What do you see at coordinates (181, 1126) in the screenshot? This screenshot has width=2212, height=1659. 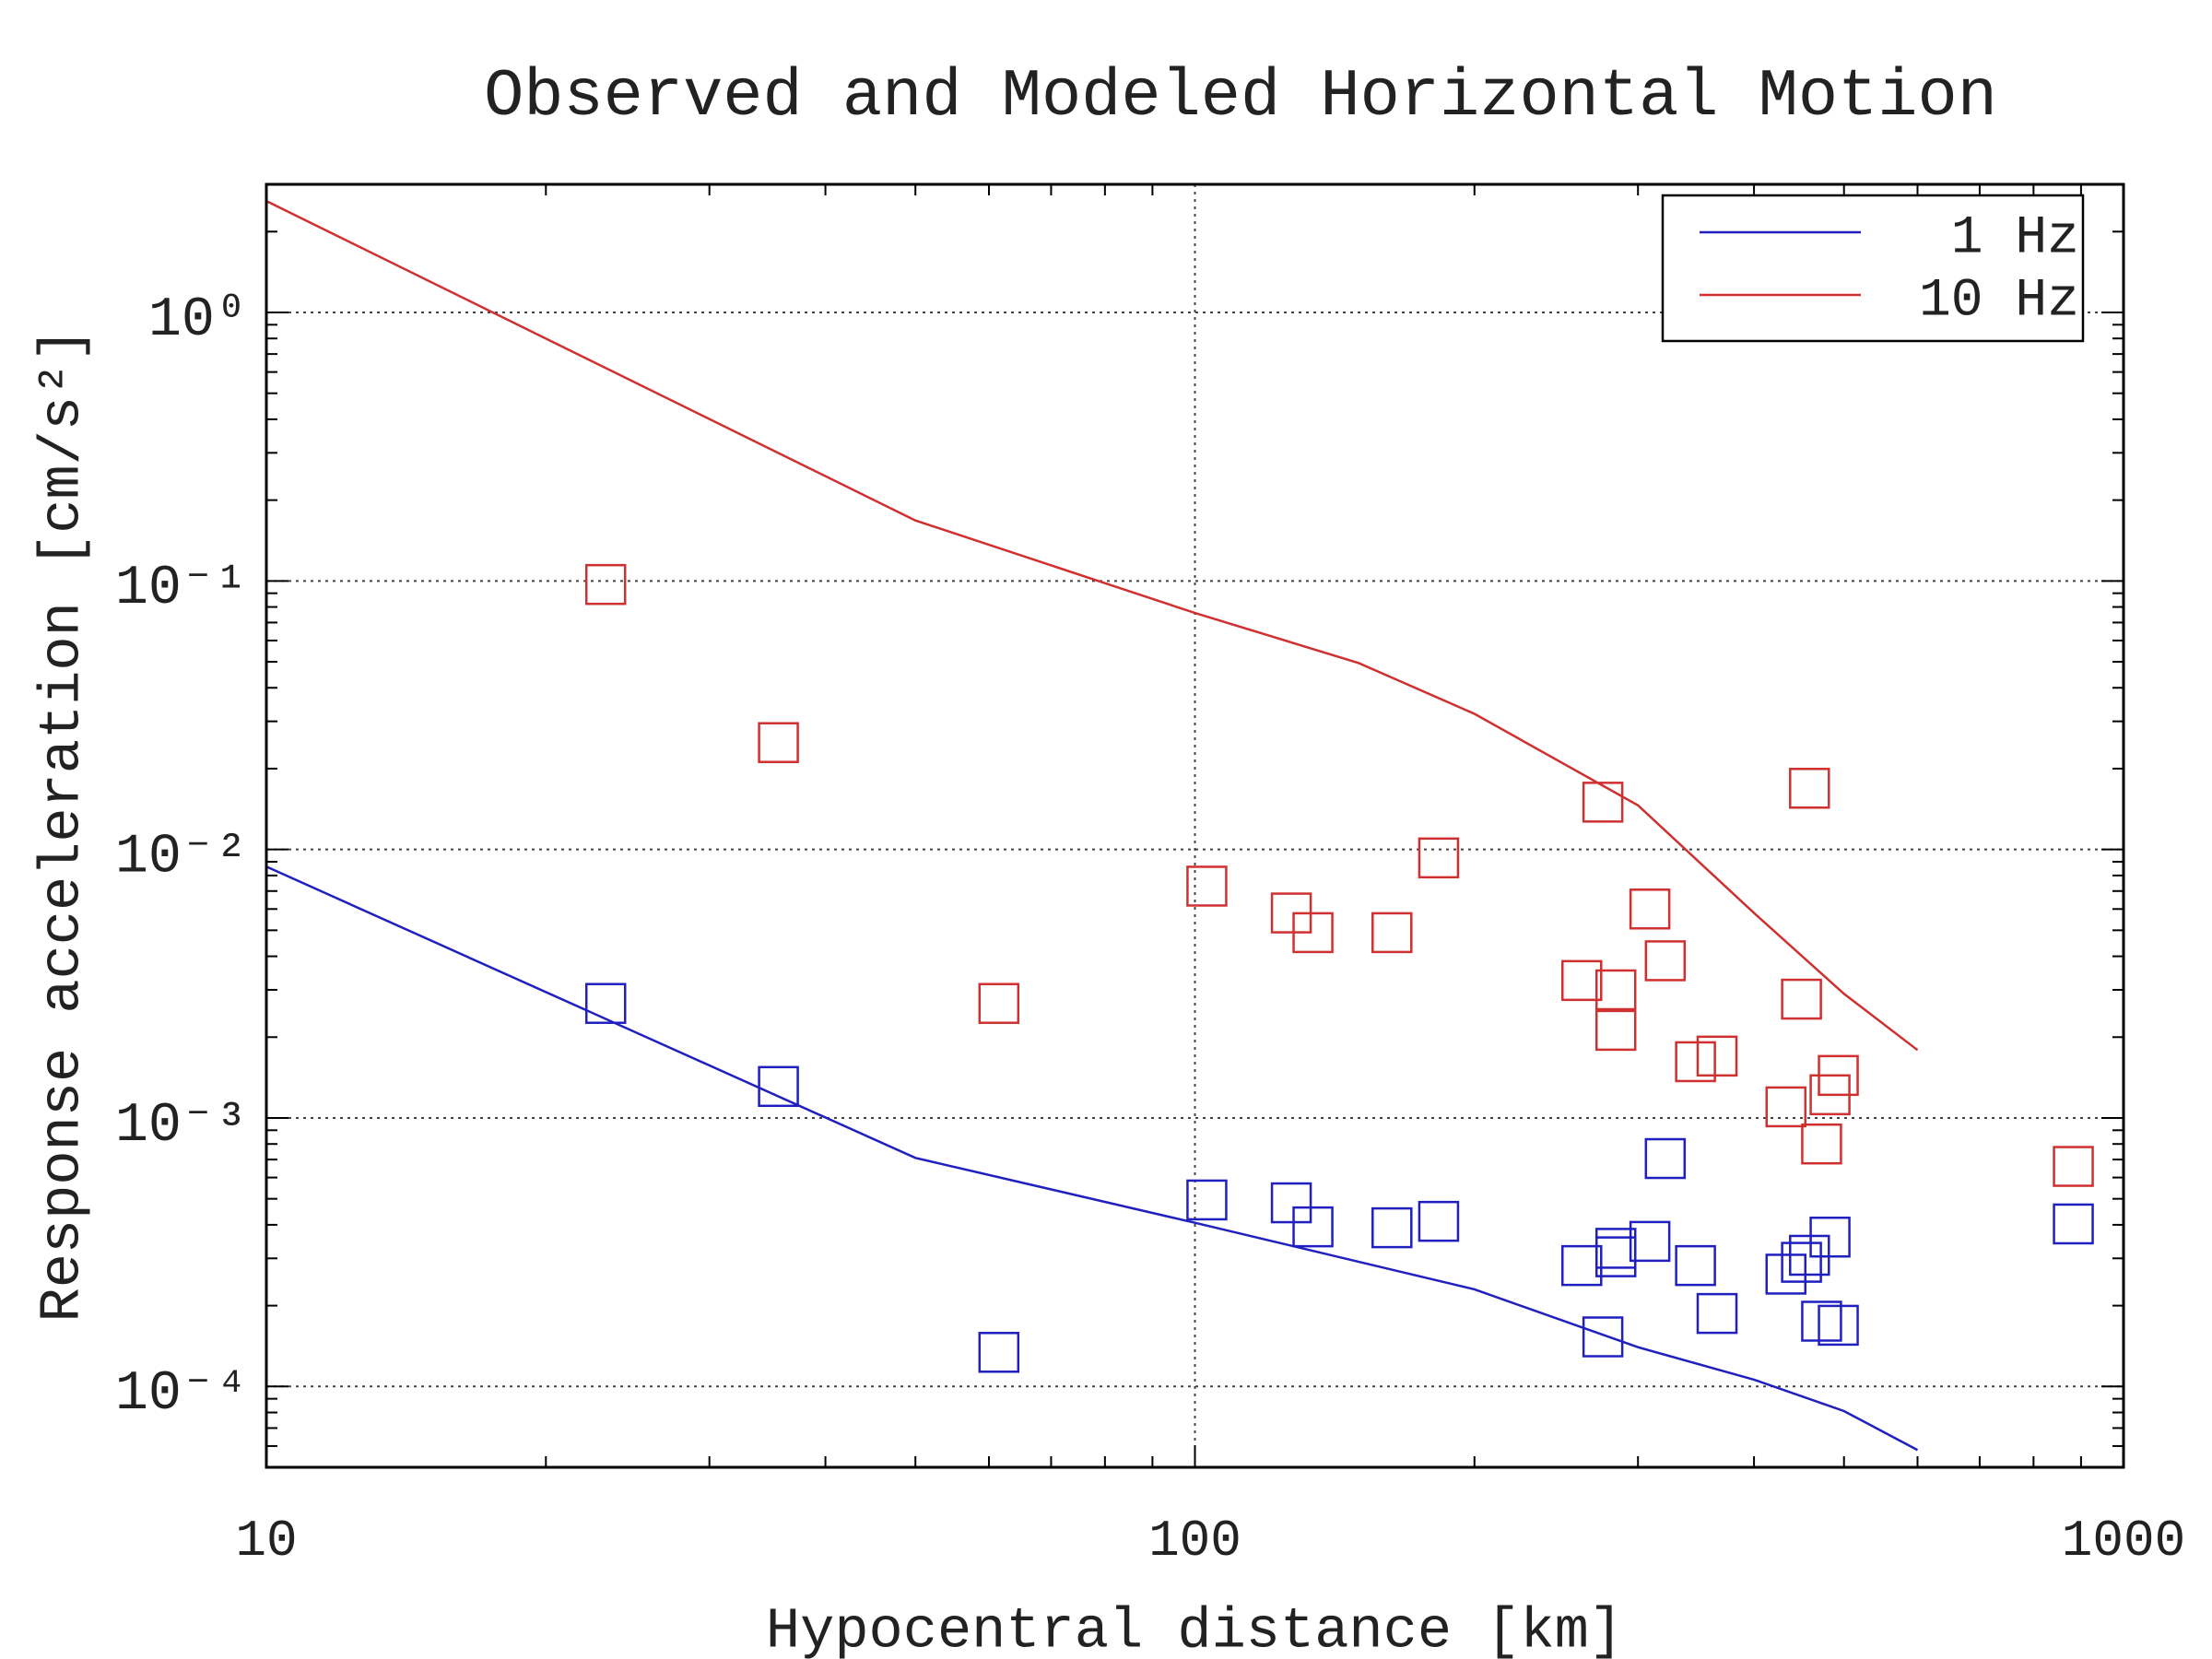 I see `y-tick-label: 10⁻³` at bounding box center [181, 1126].